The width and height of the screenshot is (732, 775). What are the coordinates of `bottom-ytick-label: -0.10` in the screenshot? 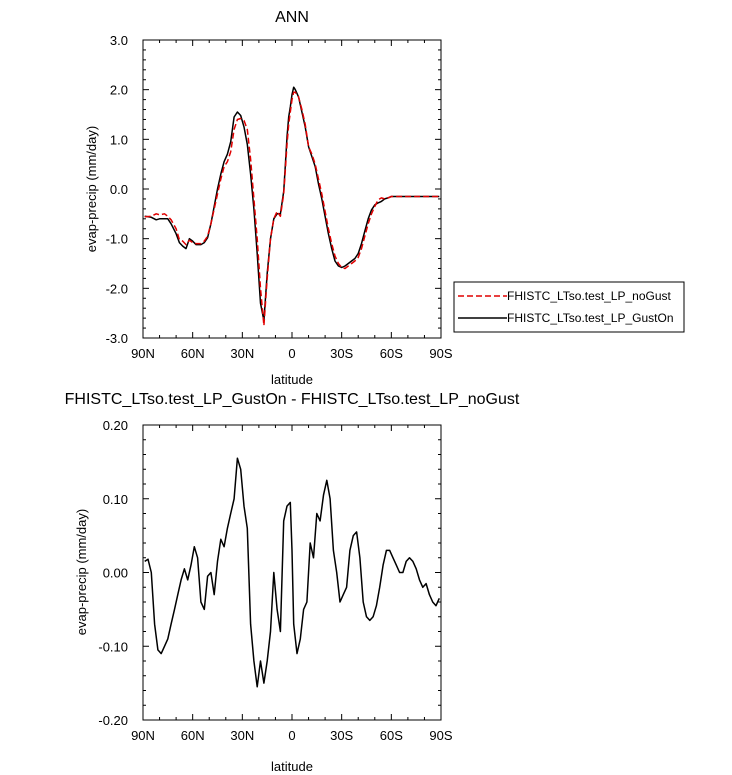 It's located at (113, 646).